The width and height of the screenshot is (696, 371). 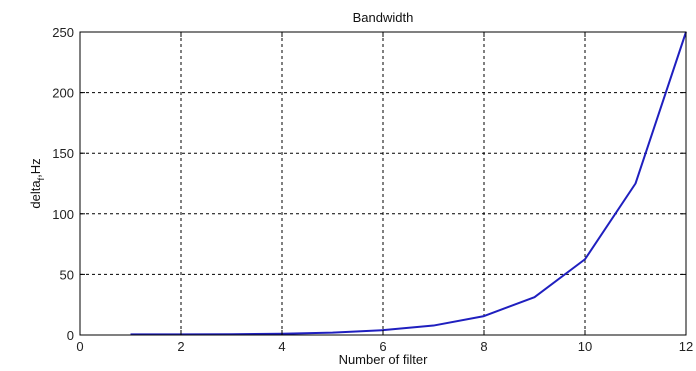 What do you see at coordinates (41, 178) in the screenshot?
I see `y-axis-label-subscript: f` at bounding box center [41, 178].